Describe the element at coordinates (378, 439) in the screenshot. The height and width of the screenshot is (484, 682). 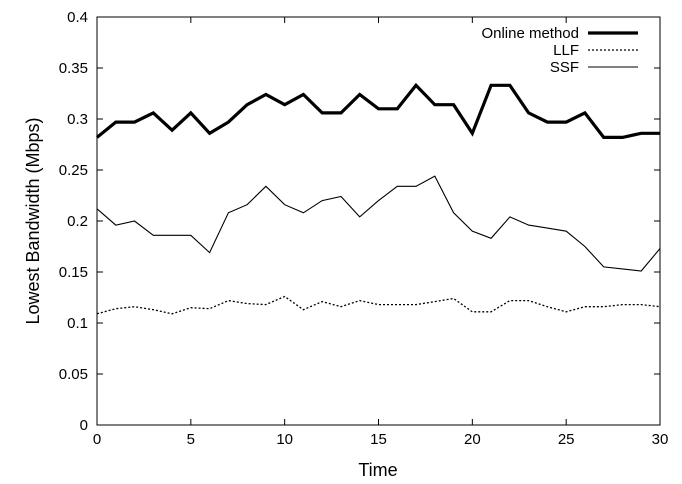
I see `x-tick-label: 15` at that location.